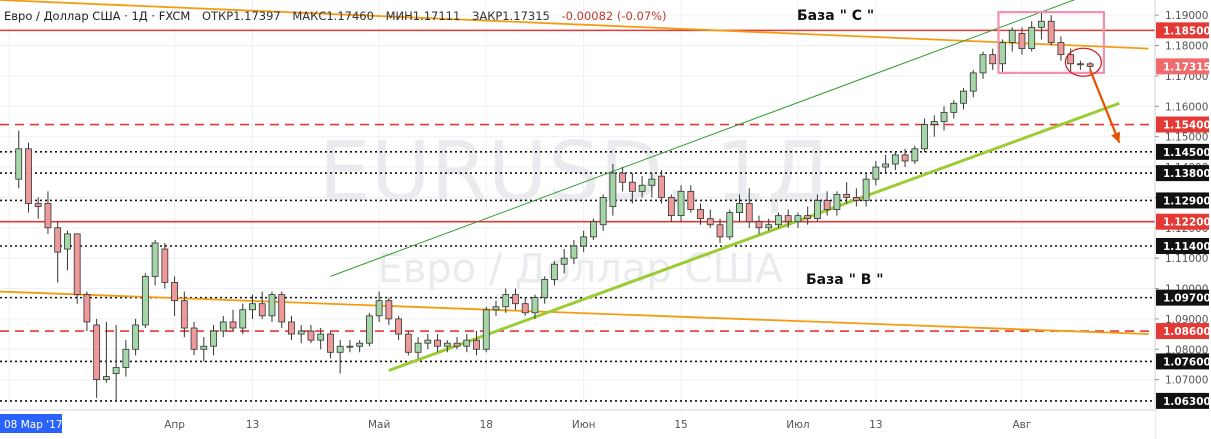 The width and height of the screenshot is (1211, 439). What do you see at coordinates (574, 312) in the screenshot?
I see `trendline-orange-lower` at bounding box center [574, 312].